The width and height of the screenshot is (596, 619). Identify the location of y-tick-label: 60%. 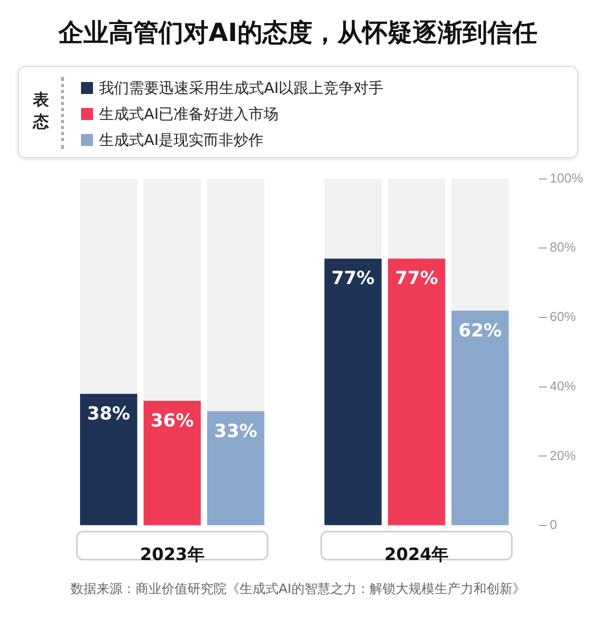
(563, 316).